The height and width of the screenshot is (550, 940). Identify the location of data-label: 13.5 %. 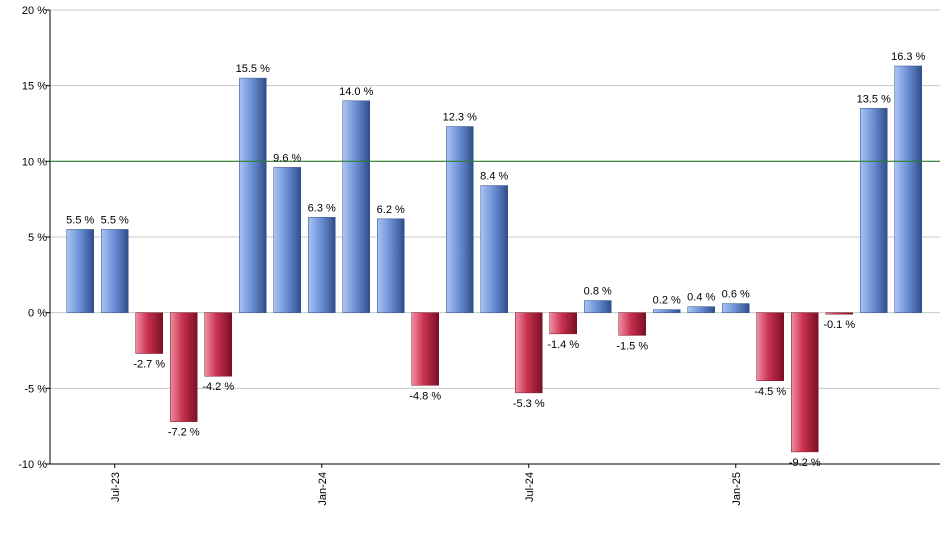
(874, 99).